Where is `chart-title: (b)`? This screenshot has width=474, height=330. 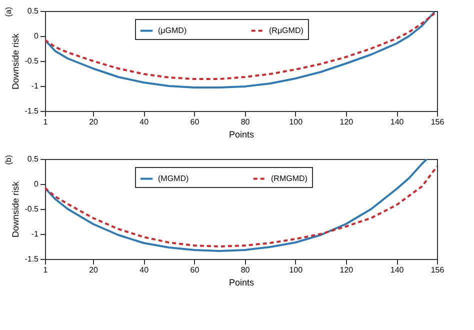
chart-title: (b) is located at coordinates (9, 159).